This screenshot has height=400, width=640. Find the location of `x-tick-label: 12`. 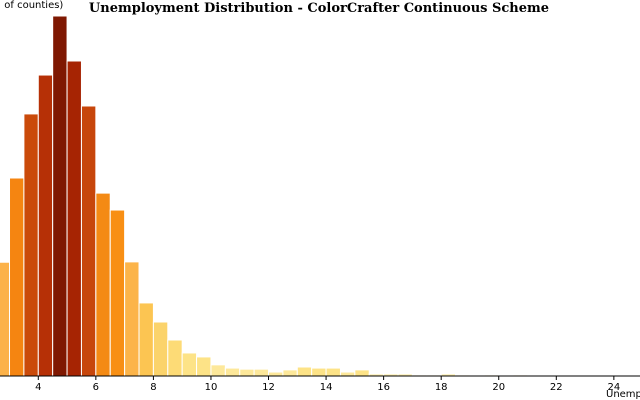

x-tick-label: 12 is located at coordinates (268, 387).